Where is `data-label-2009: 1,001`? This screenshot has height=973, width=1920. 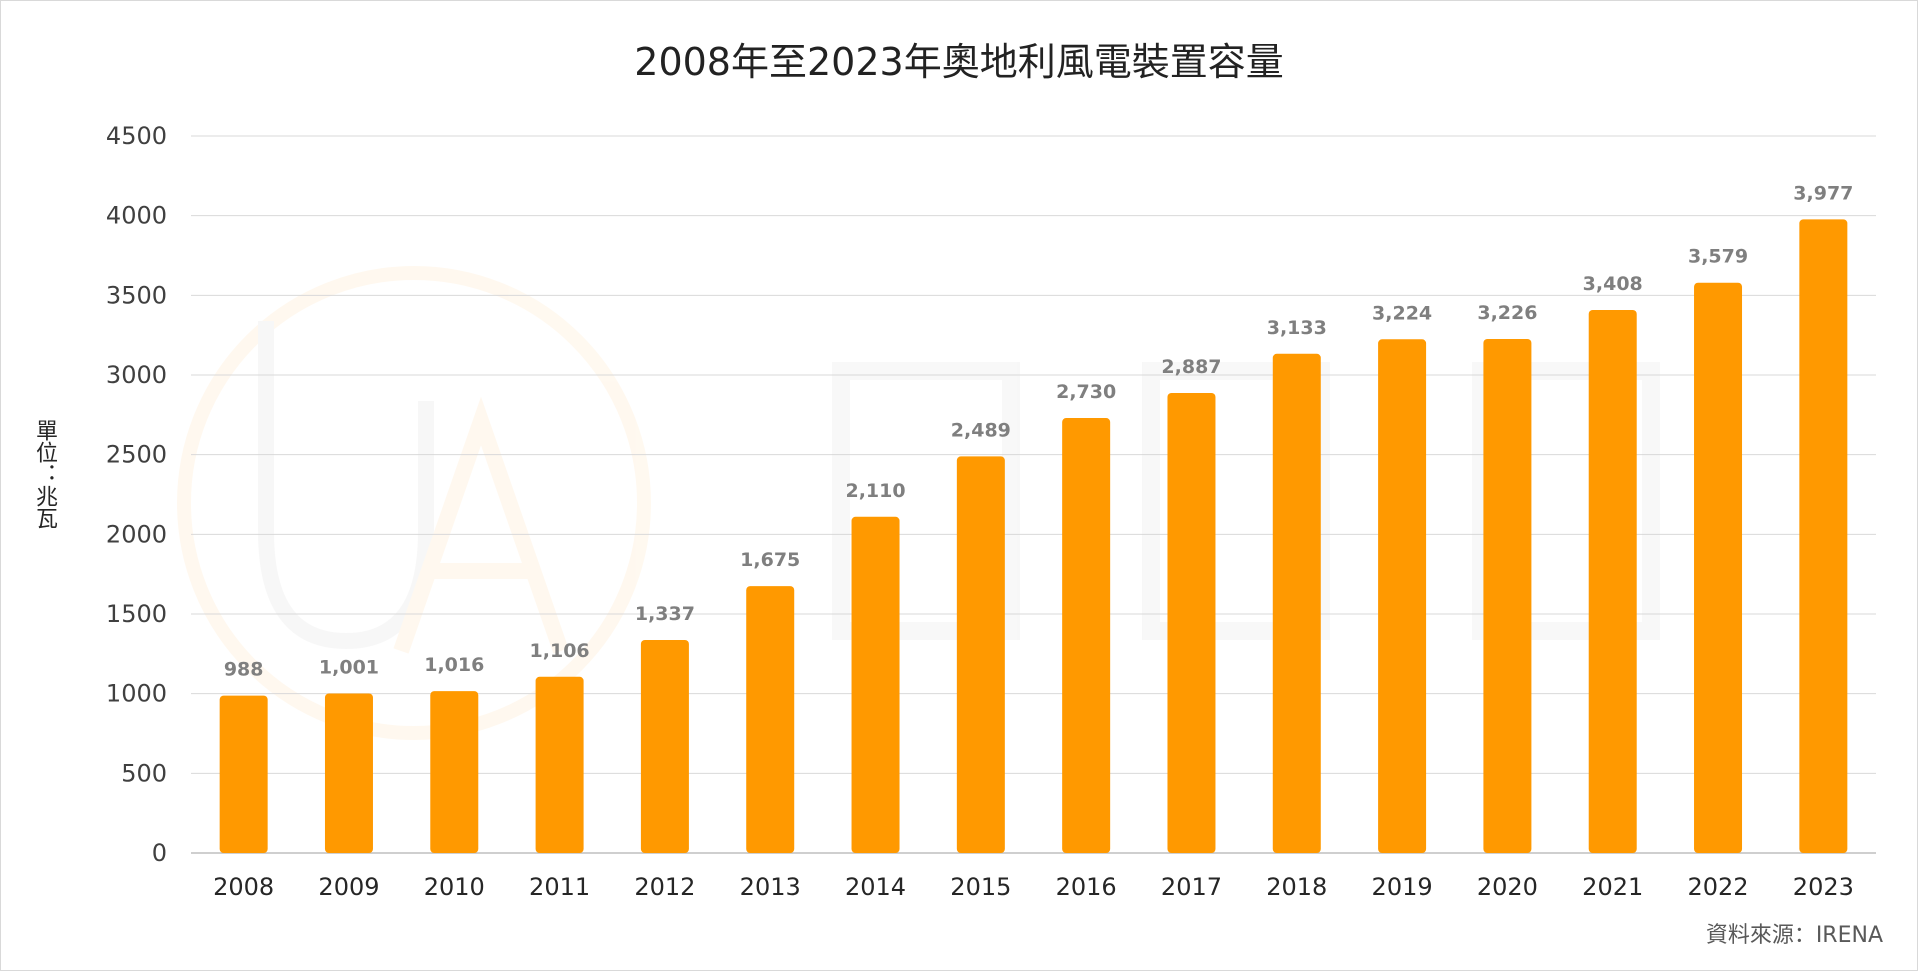 data-label-2009: 1,001 is located at coordinates (349, 668).